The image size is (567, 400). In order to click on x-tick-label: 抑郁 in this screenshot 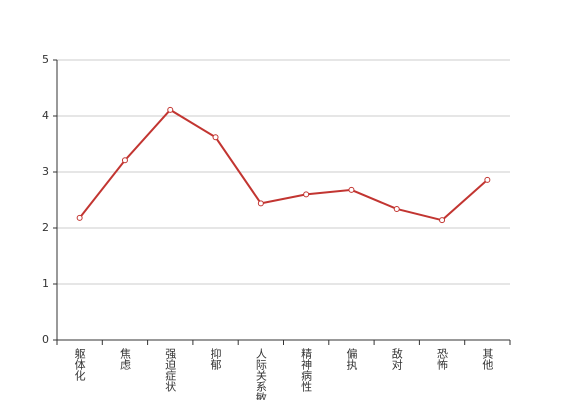, I will do `click(215, 358)`.